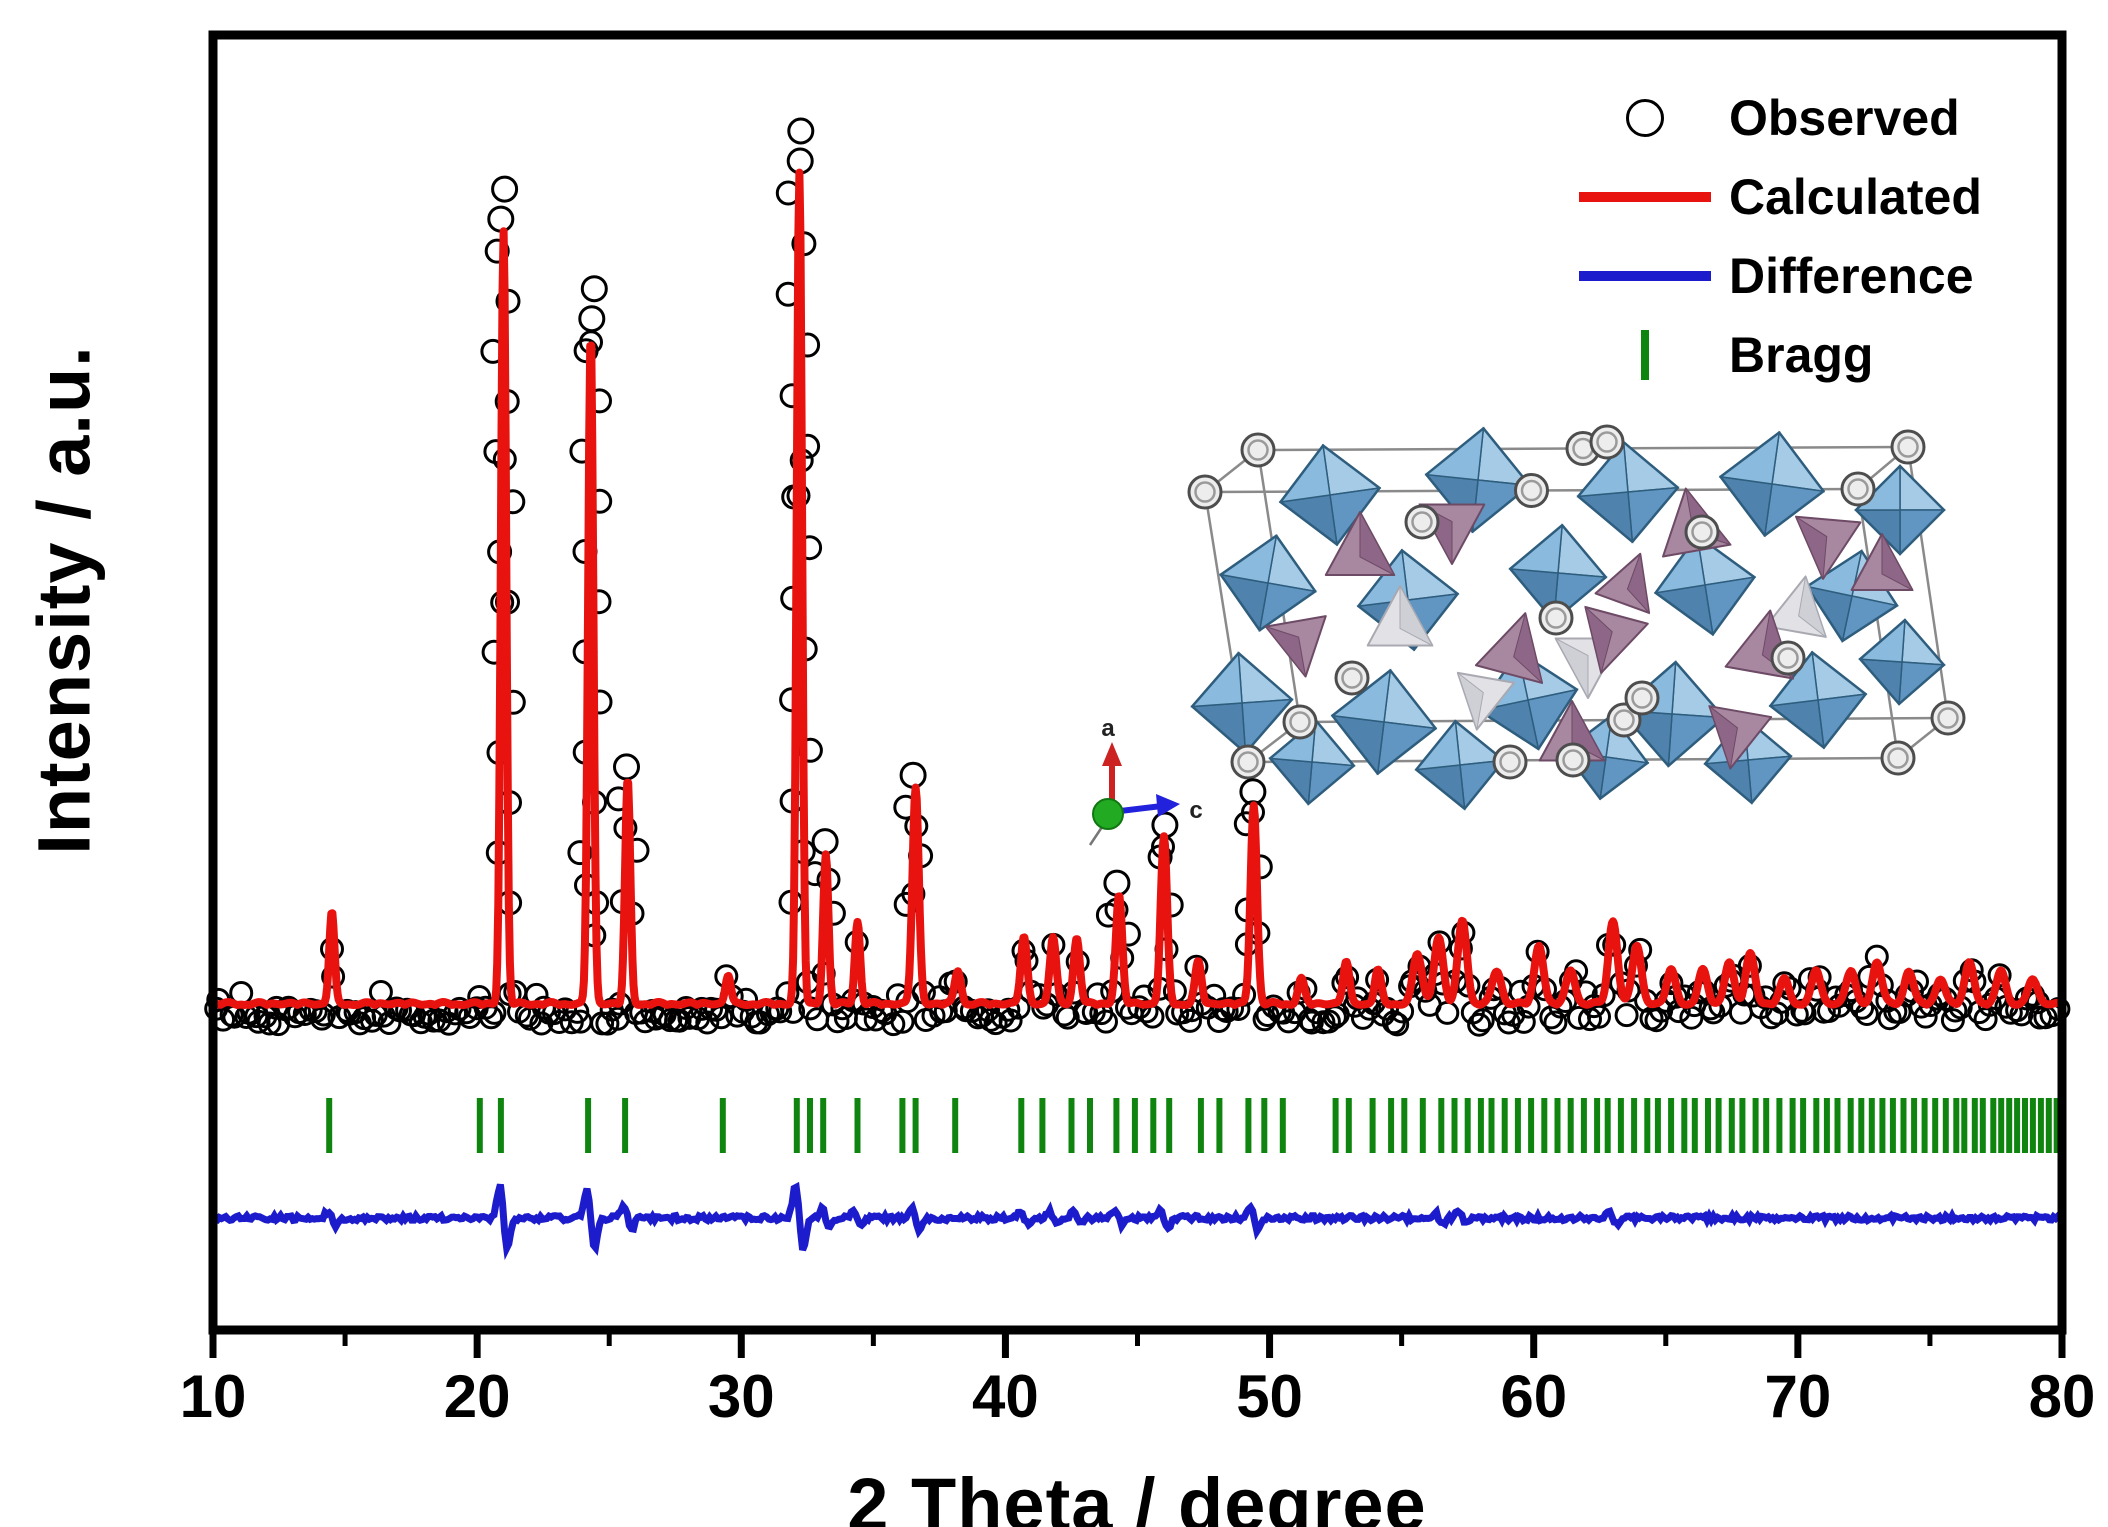 The image size is (2108, 1527). Describe the element at coordinates (2062, 1396) in the screenshot. I see `x-tick-label: 80` at that location.